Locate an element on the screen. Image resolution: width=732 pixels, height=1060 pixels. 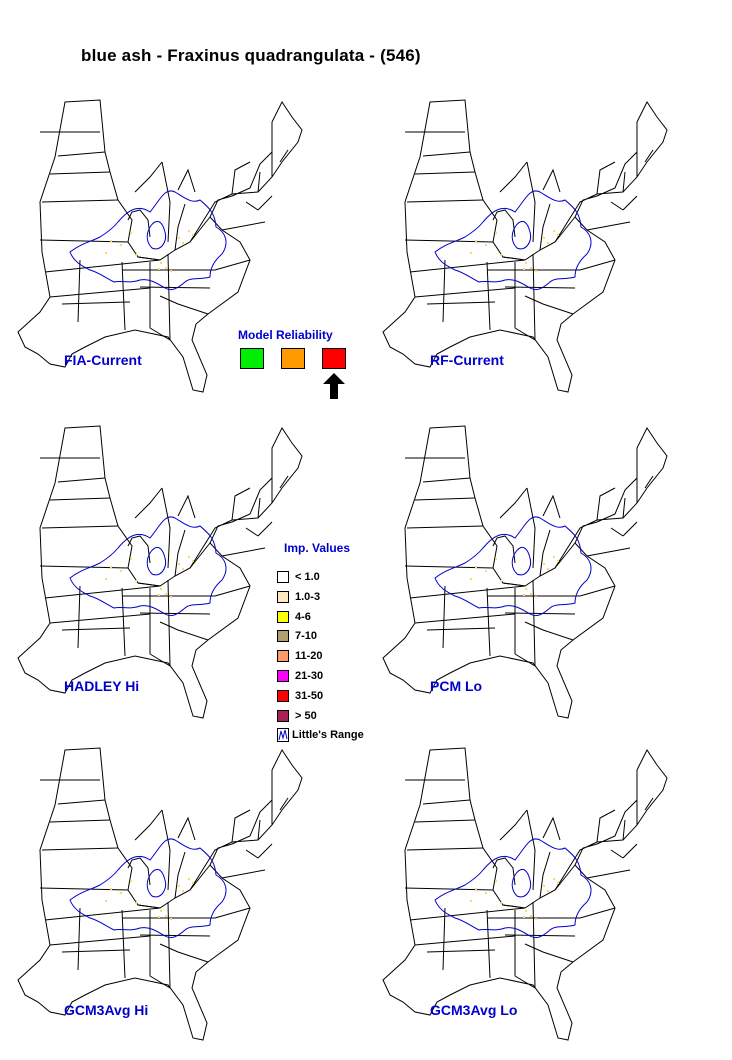
legend-item: 21-30 is located at coordinates (300, 676).